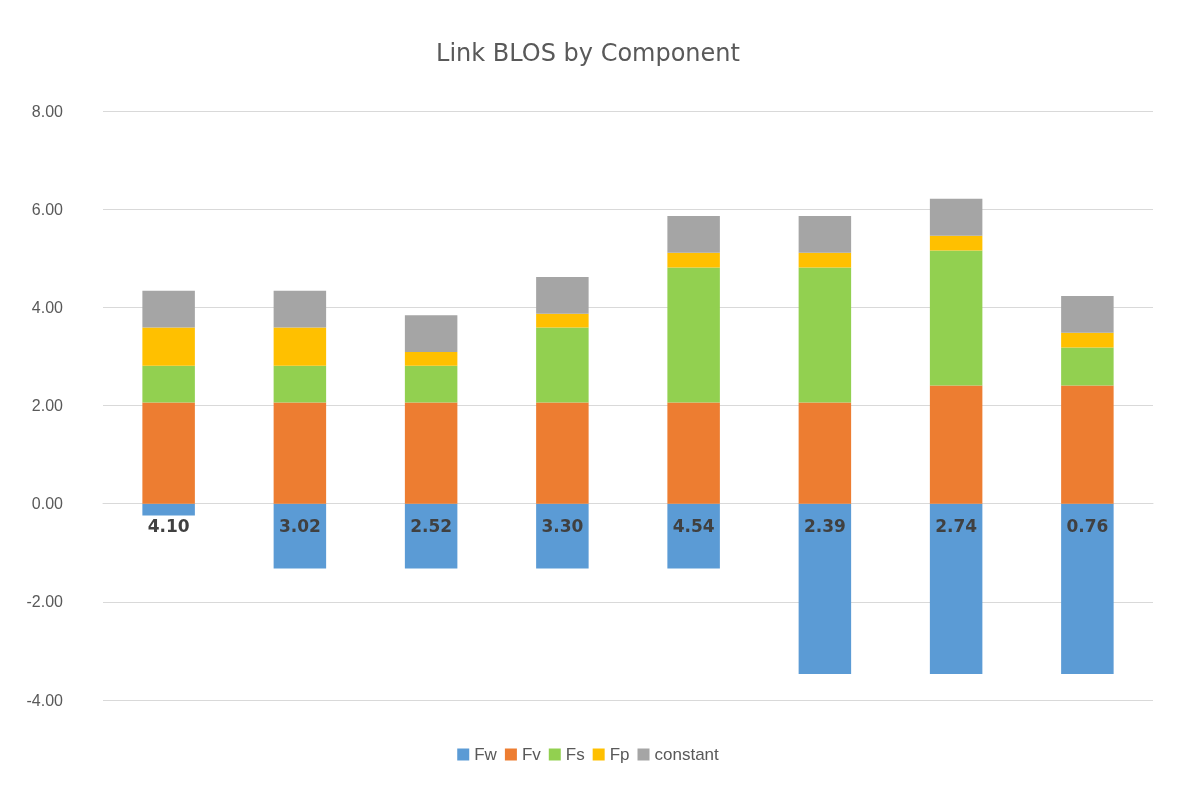 The image size is (1178, 799). What do you see at coordinates (47, 504) in the screenshot?
I see `y-tick-label: 0.00` at bounding box center [47, 504].